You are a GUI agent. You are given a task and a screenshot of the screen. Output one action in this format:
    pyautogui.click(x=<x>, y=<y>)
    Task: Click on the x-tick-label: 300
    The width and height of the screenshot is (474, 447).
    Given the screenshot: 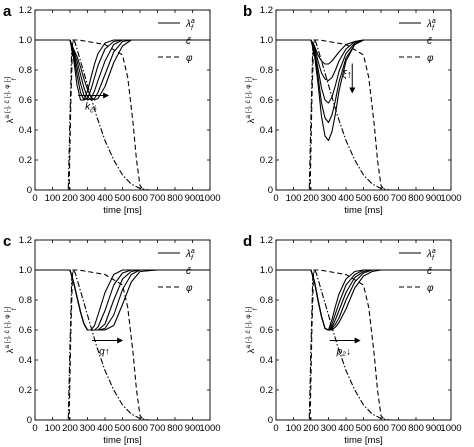 What is the action you would take?
    pyautogui.click(x=329, y=198)
    